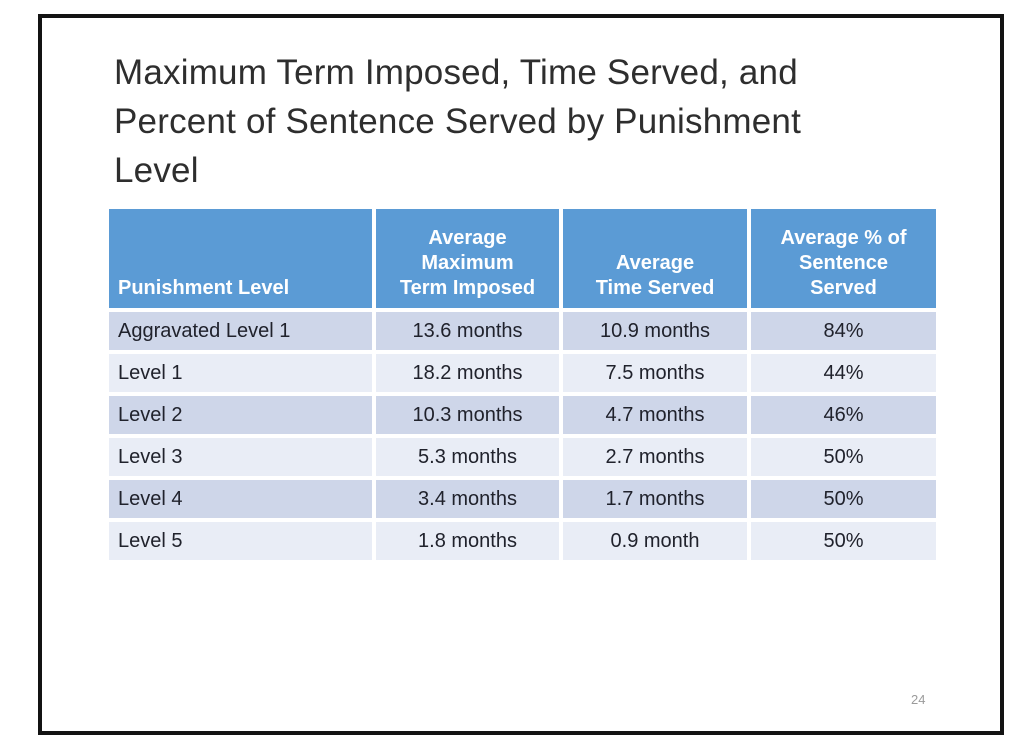  What do you see at coordinates (240, 499) in the screenshot?
I see `cell-punishment-level: Level 4` at bounding box center [240, 499].